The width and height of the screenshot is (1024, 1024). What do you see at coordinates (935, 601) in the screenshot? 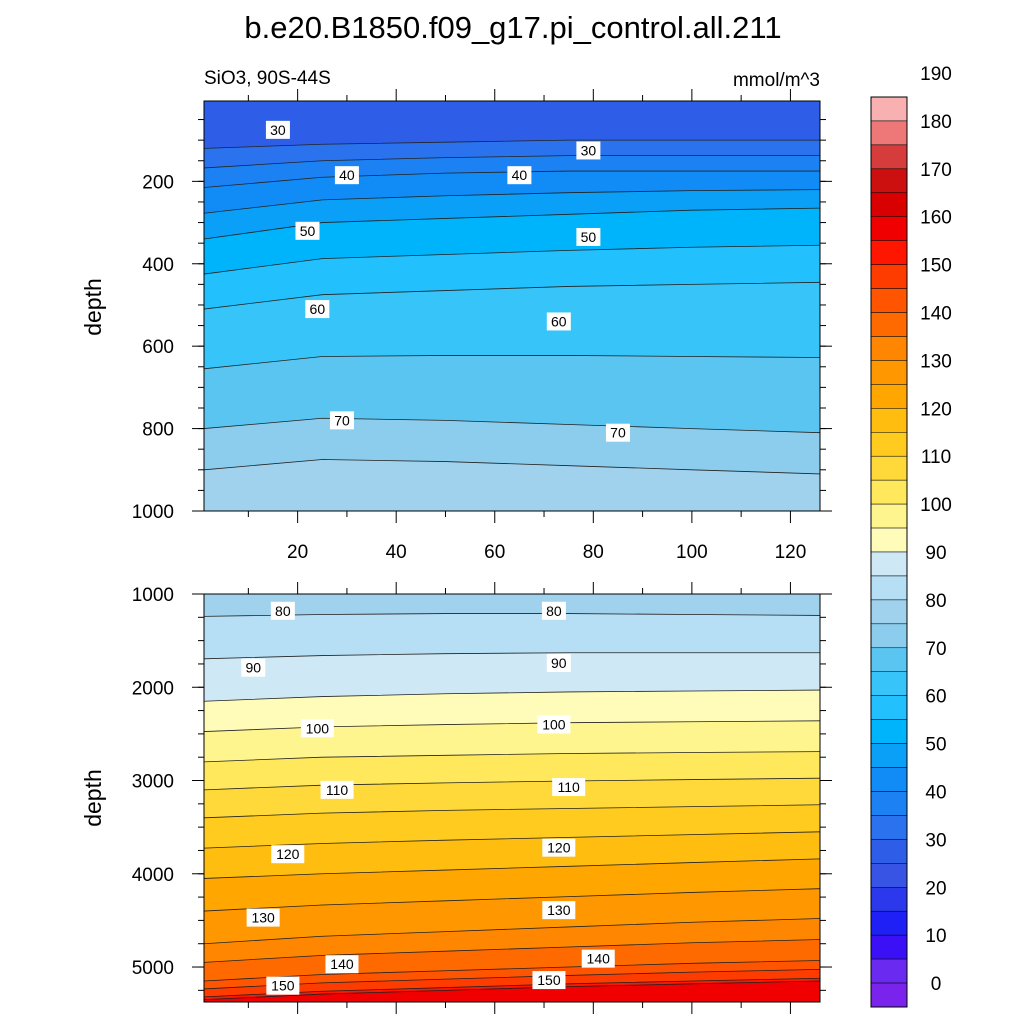
I see `colorbar-label: 80` at bounding box center [935, 601].